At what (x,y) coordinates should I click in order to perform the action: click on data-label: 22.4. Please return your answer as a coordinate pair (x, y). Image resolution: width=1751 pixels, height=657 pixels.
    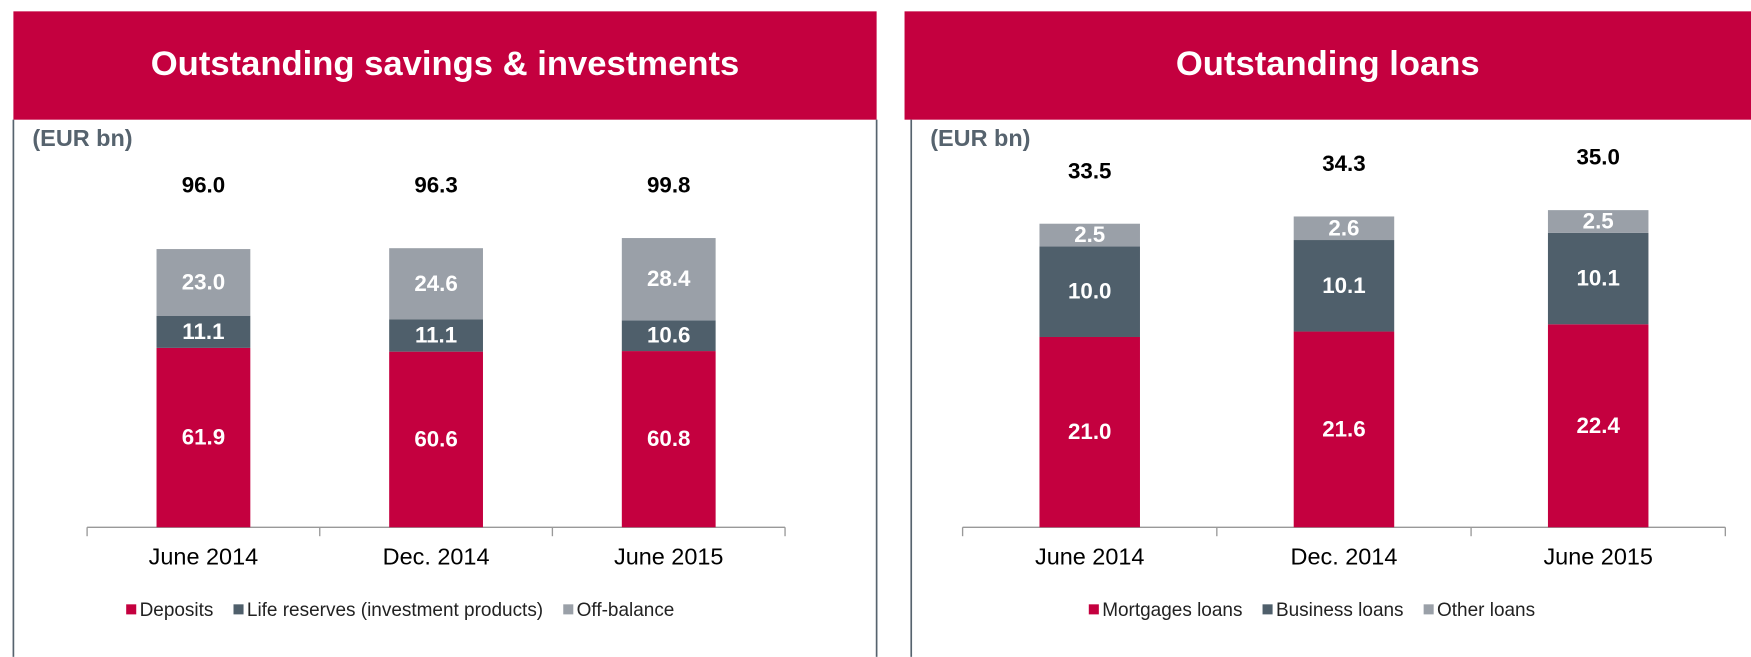
    Looking at the image, I should click on (1598, 425).